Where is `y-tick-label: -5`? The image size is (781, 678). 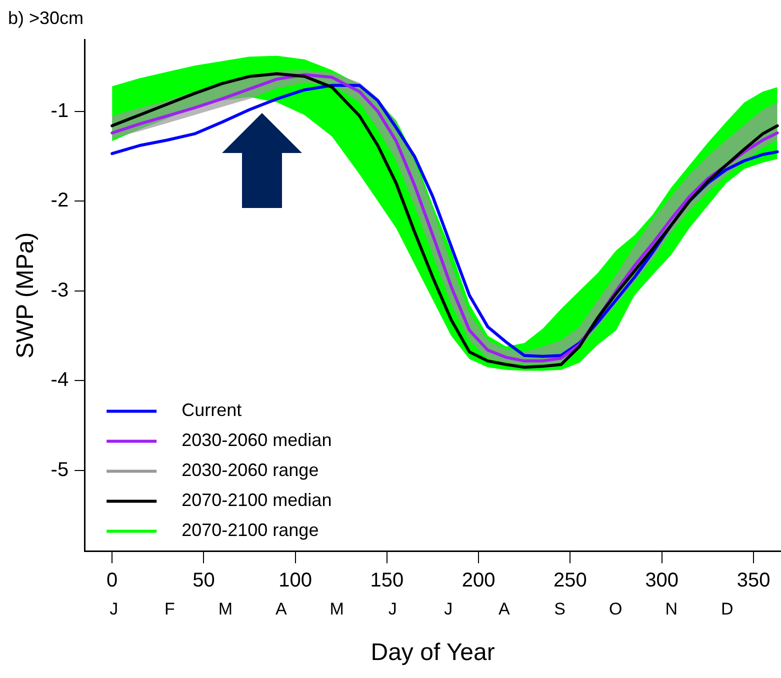
y-tick-label: -5 is located at coordinates (59, 469).